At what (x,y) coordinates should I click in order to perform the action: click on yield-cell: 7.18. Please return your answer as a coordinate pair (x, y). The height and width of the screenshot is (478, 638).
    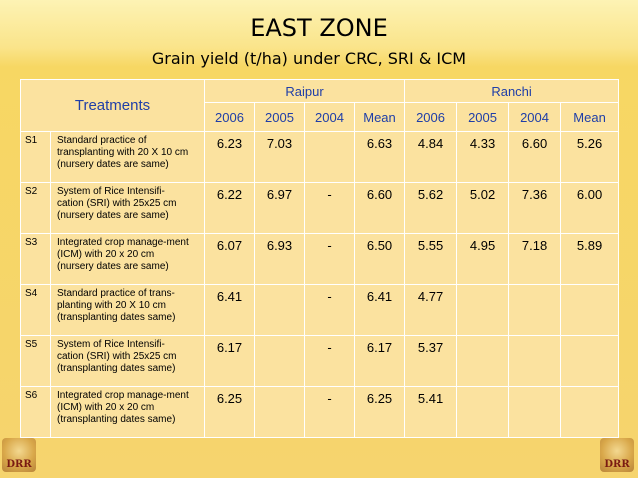
    Looking at the image, I should click on (535, 259).